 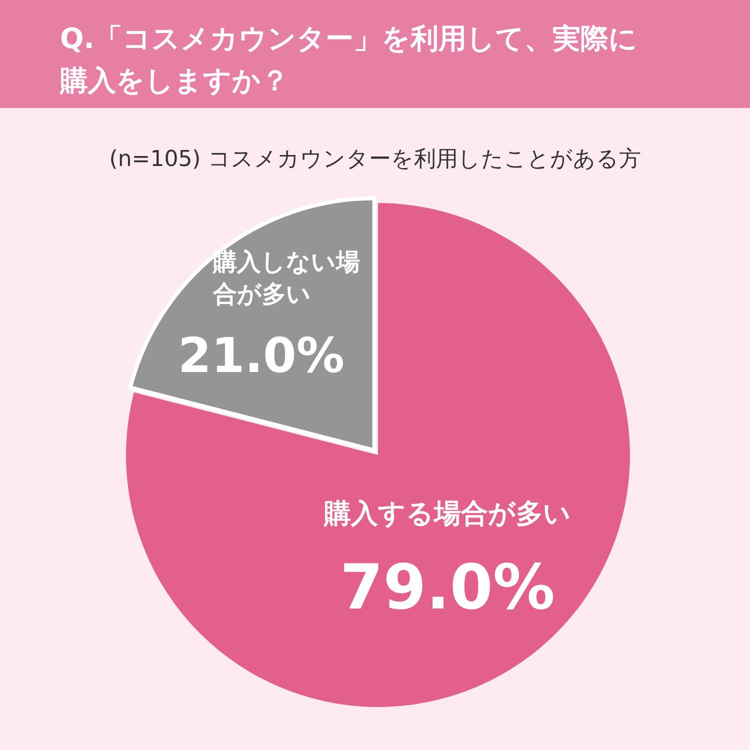 I want to click on data-label: 21.0%, so click(x=261, y=356).